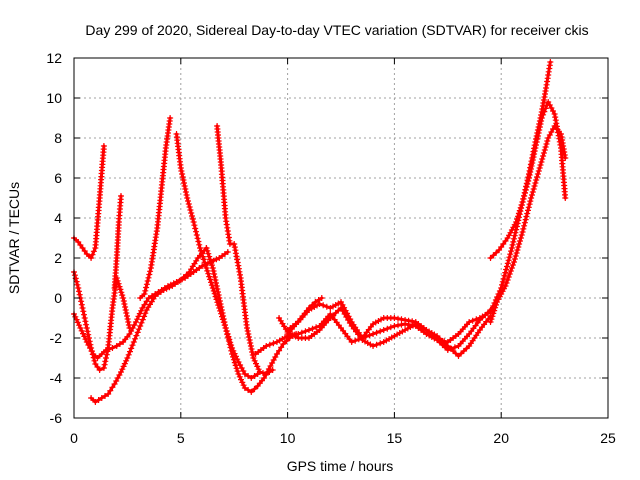 The image size is (640, 480). What do you see at coordinates (395, 438) in the screenshot?
I see `x-tick-label: 15` at bounding box center [395, 438].